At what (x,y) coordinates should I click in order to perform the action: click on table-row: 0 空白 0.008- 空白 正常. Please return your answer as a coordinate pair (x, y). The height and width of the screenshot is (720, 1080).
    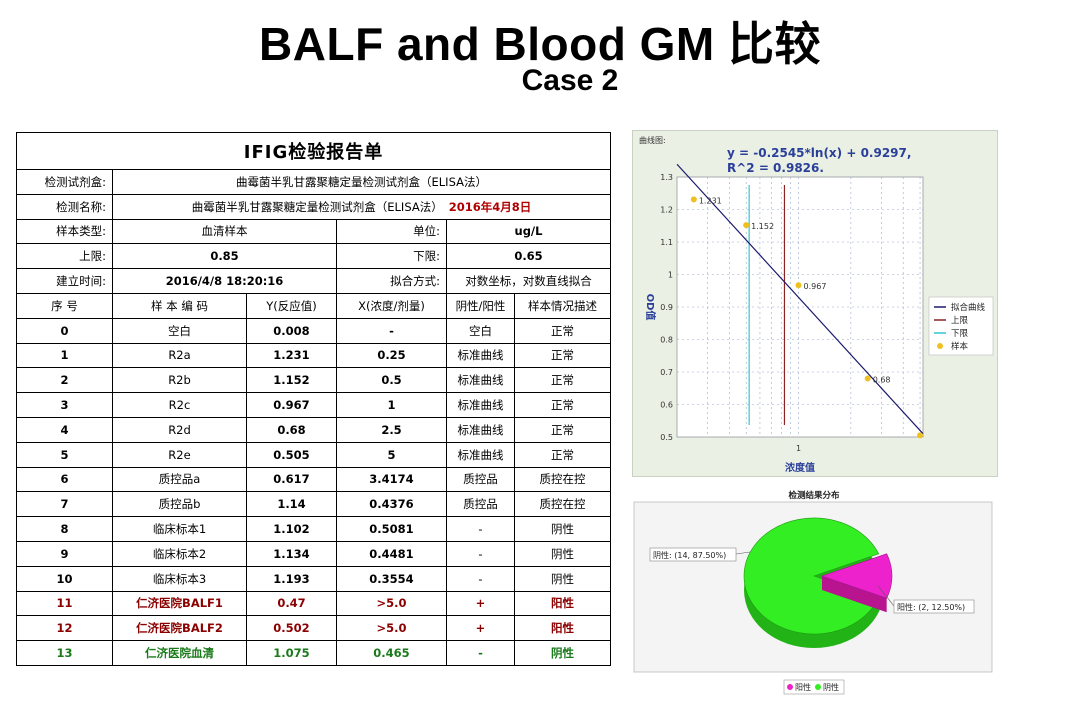
    Looking at the image, I should click on (313, 330).